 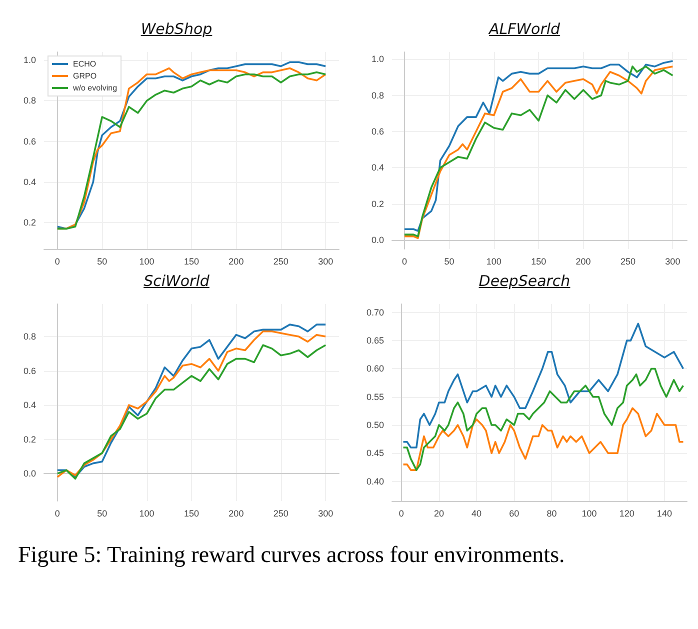 I want to click on x-tick-label: 120, so click(x=626, y=513).